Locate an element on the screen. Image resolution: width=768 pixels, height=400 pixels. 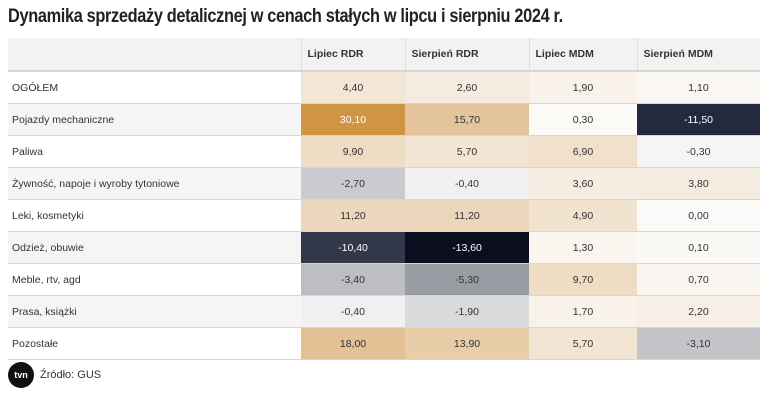
value-cell: 0,70 is located at coordinates (698, 279).